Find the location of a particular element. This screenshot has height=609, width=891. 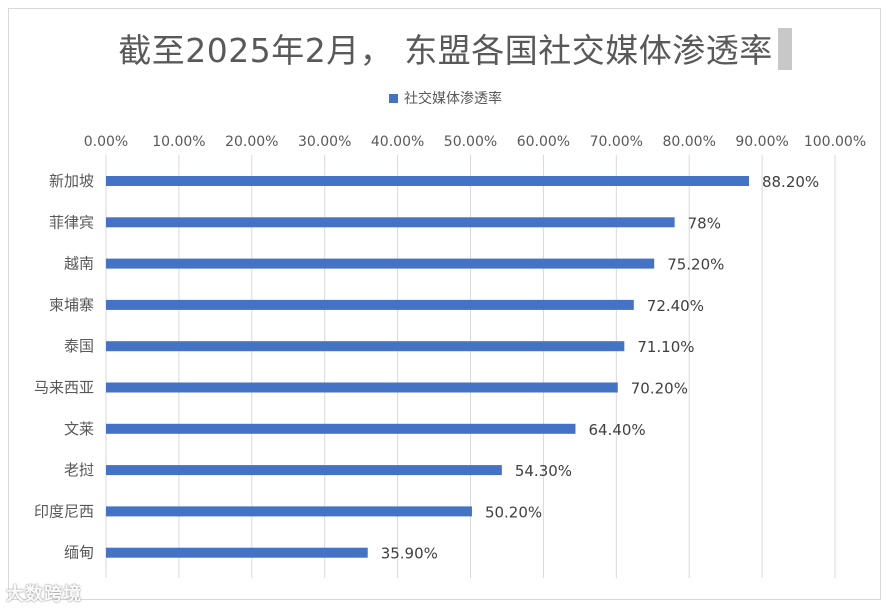

data-label: 78% is located at coordinates (704, 223).